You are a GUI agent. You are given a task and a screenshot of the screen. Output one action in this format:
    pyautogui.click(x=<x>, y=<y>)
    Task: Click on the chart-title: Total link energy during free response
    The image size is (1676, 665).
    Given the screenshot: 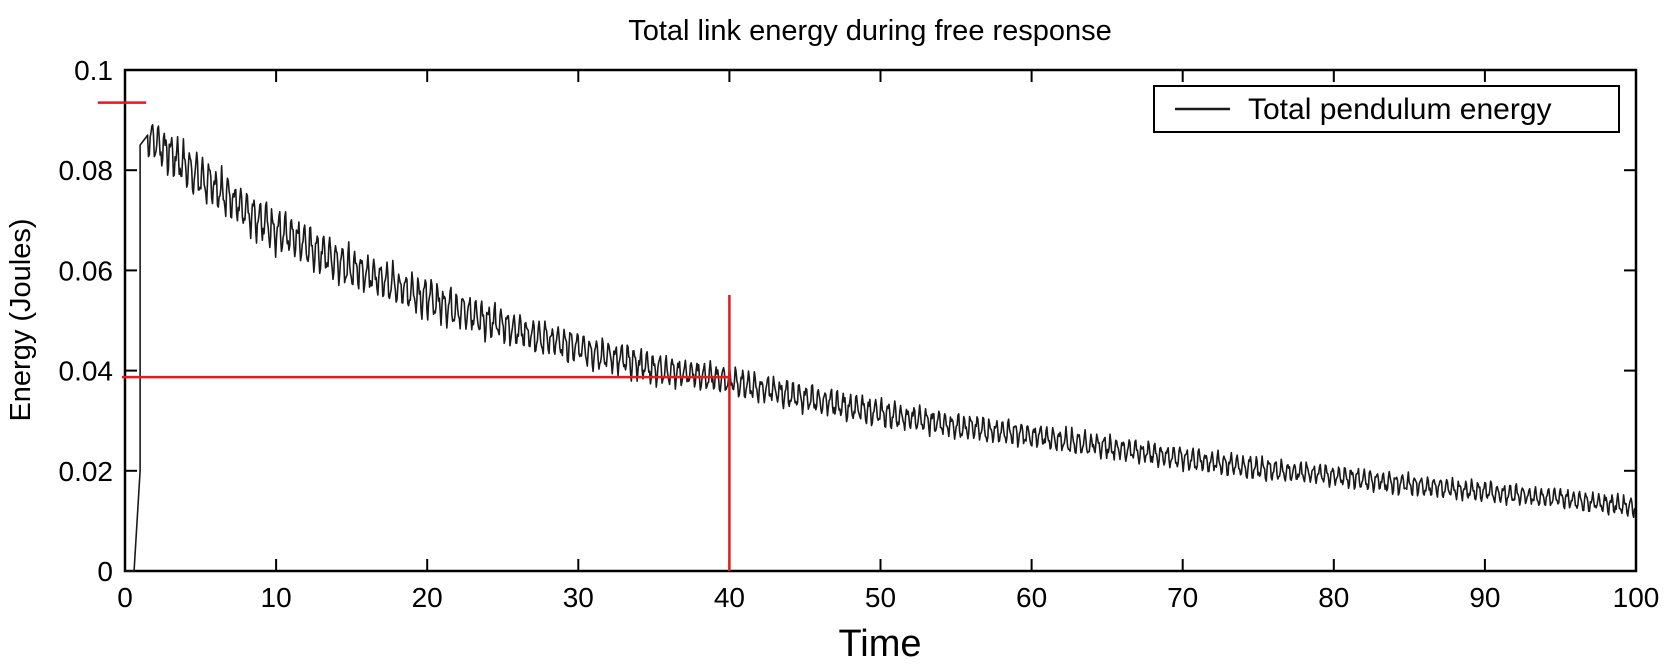 What is the action you would take?
    pyautogui.click(x=870, y=31)
    